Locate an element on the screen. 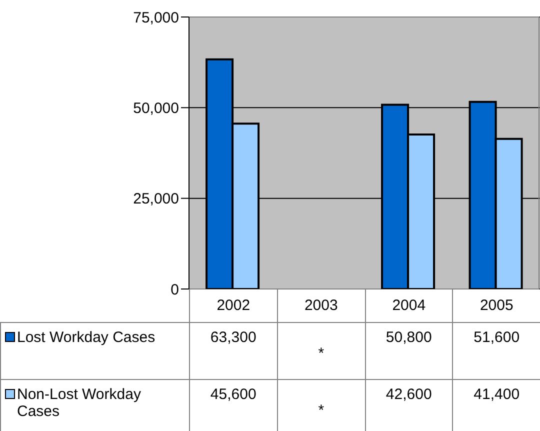 This screenshot has height=431, width=540. y-tick-label: 0 is located at coordinates (174, 289).